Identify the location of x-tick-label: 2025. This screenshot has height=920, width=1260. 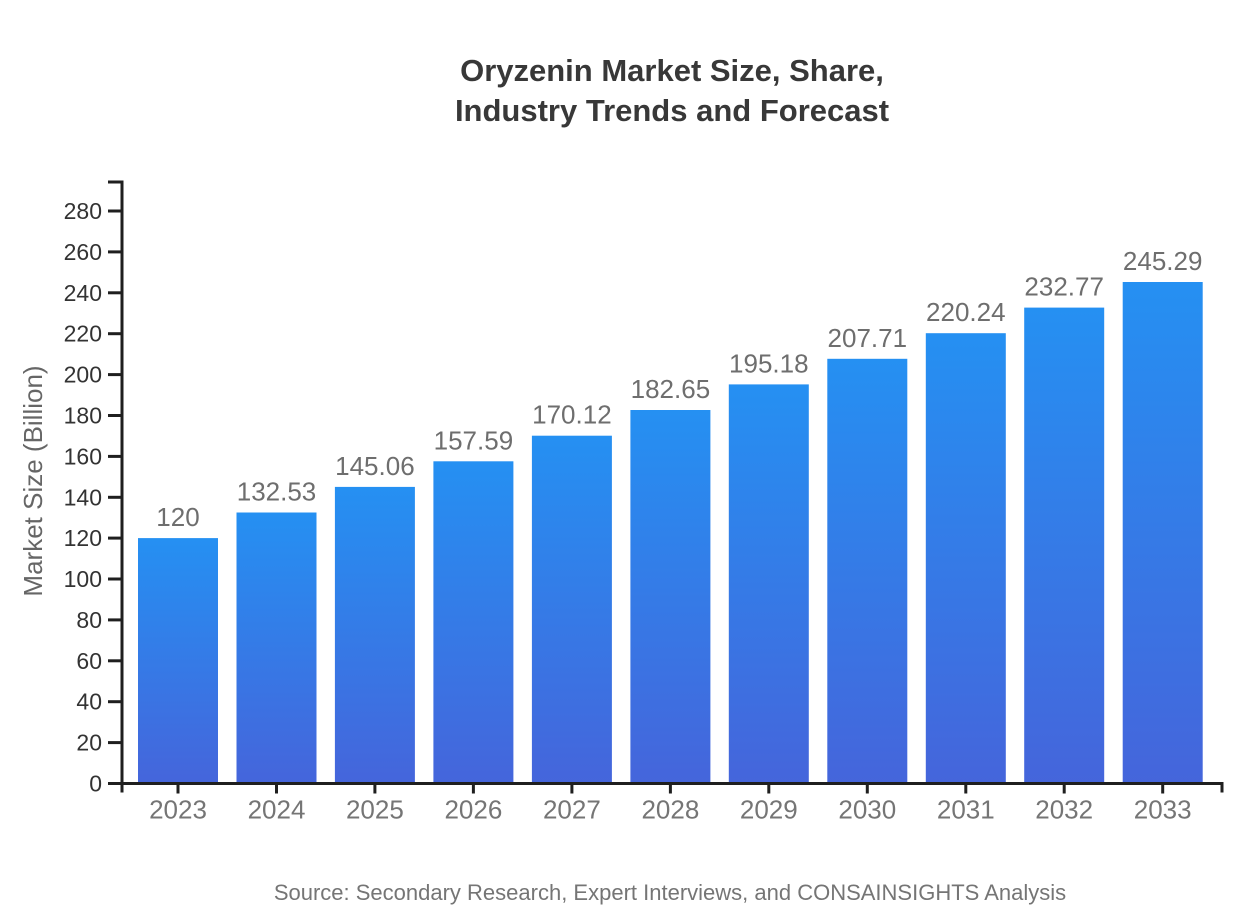
(375, 810).